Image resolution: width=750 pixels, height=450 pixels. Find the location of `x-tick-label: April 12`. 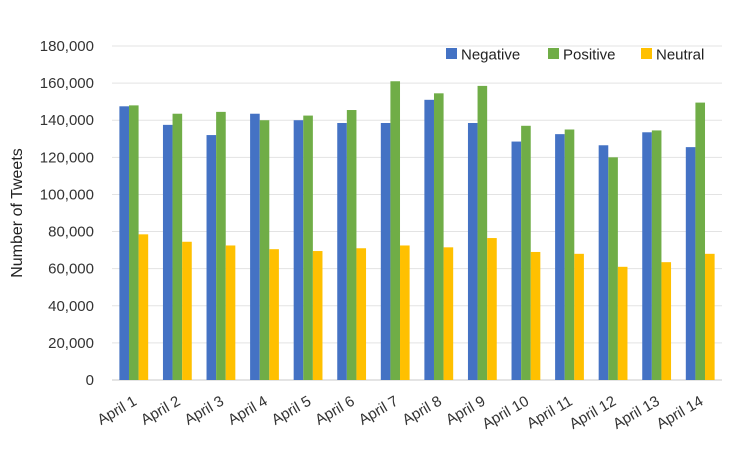

x-tick-label: April 12 is located at coordinates (593, 413).